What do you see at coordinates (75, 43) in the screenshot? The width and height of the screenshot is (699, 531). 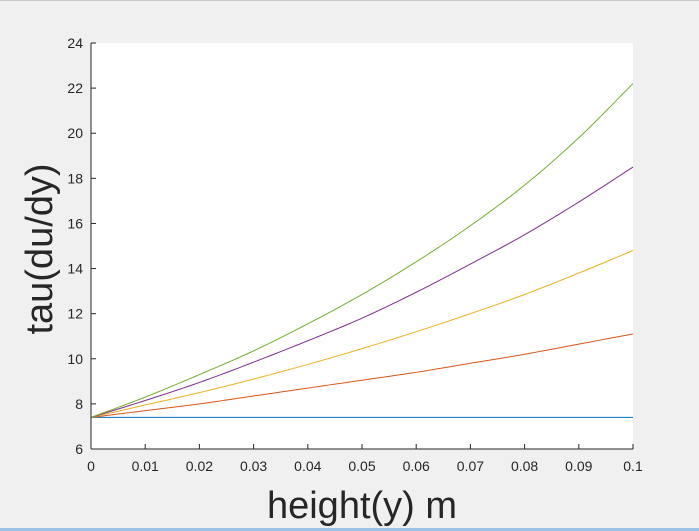 I see `y-tick-label: 24` at bounding box center [75, 43].